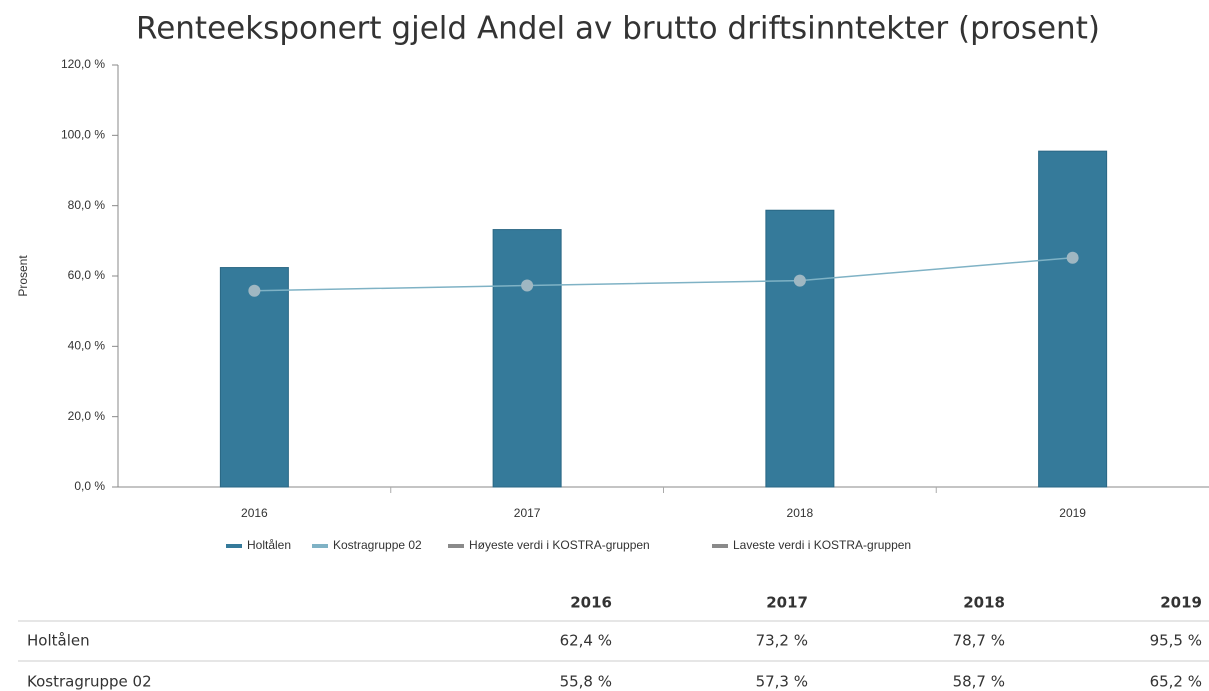  What do you see at coordinates (663, 274) in the screenshot?
I see `line` at bounding box center [663, 274].